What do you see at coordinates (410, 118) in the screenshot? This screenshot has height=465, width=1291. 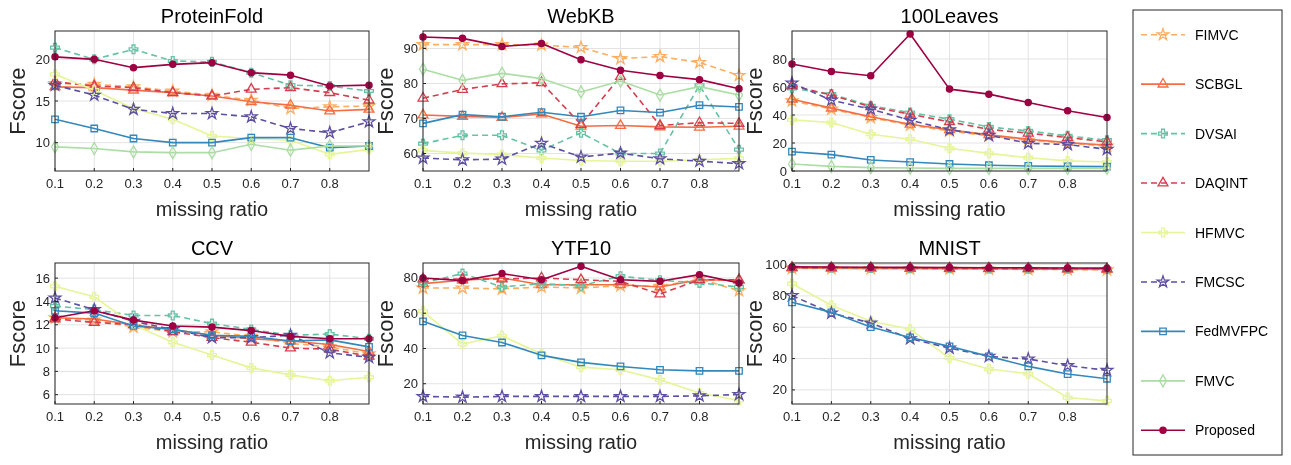 I see `y-tick-label: 70` at bounding box center [410, 118].